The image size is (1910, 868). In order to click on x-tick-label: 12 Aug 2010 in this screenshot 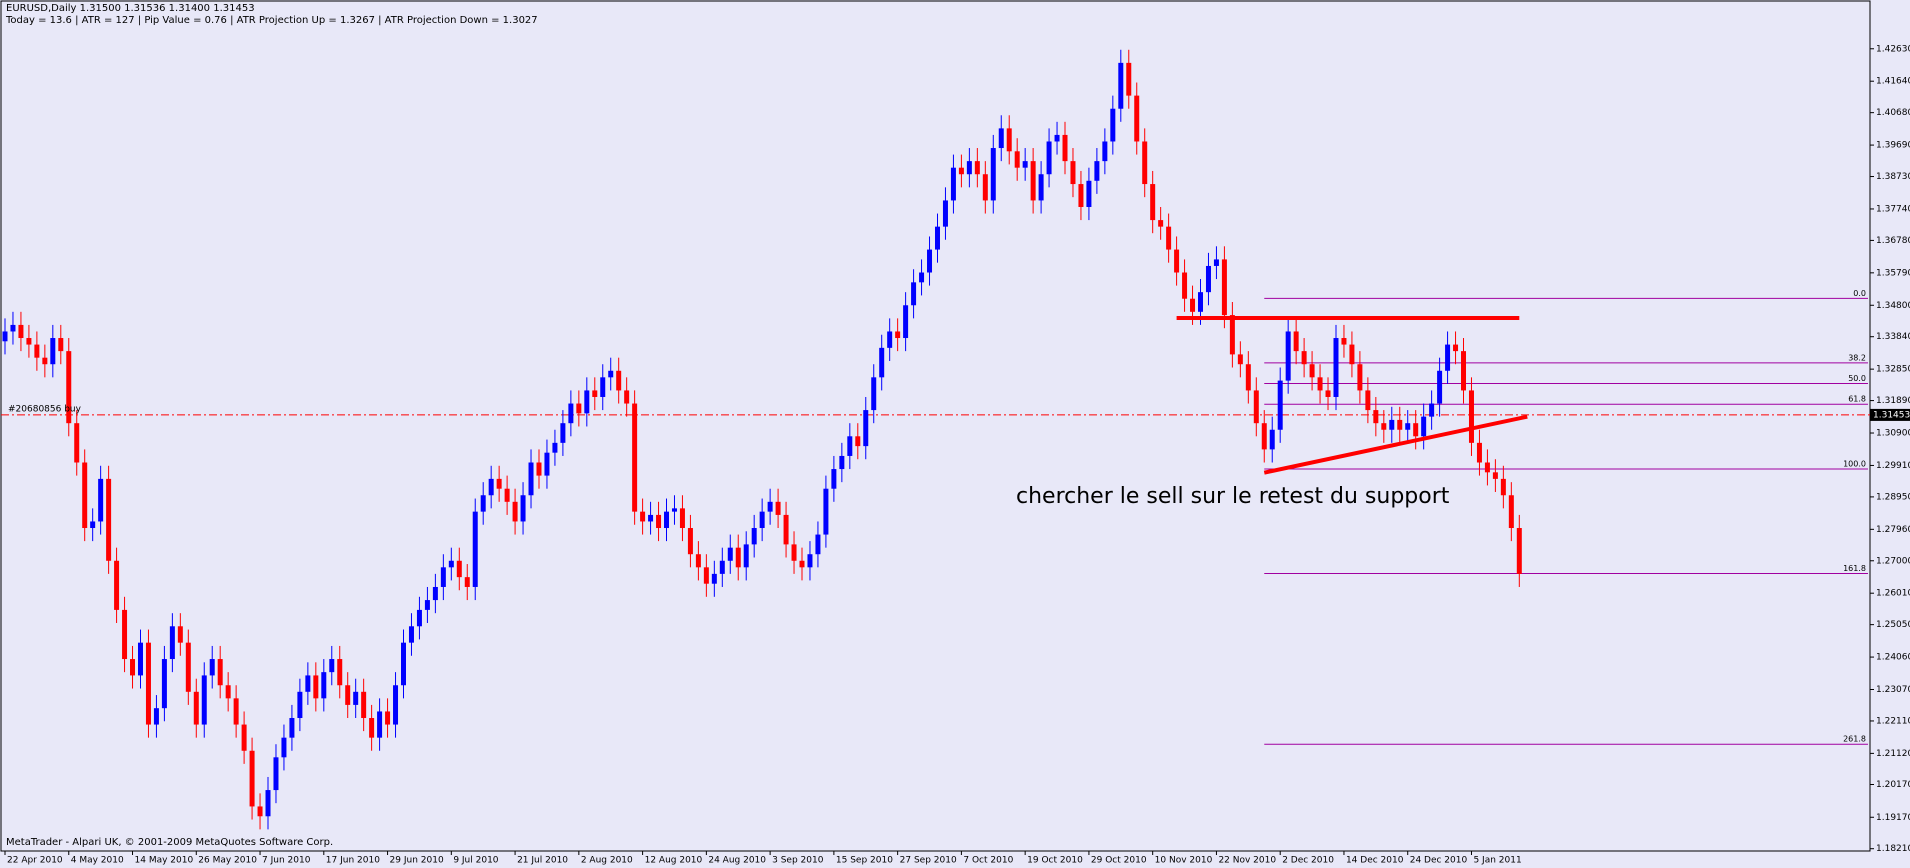, I will do `click(674, 861)`.